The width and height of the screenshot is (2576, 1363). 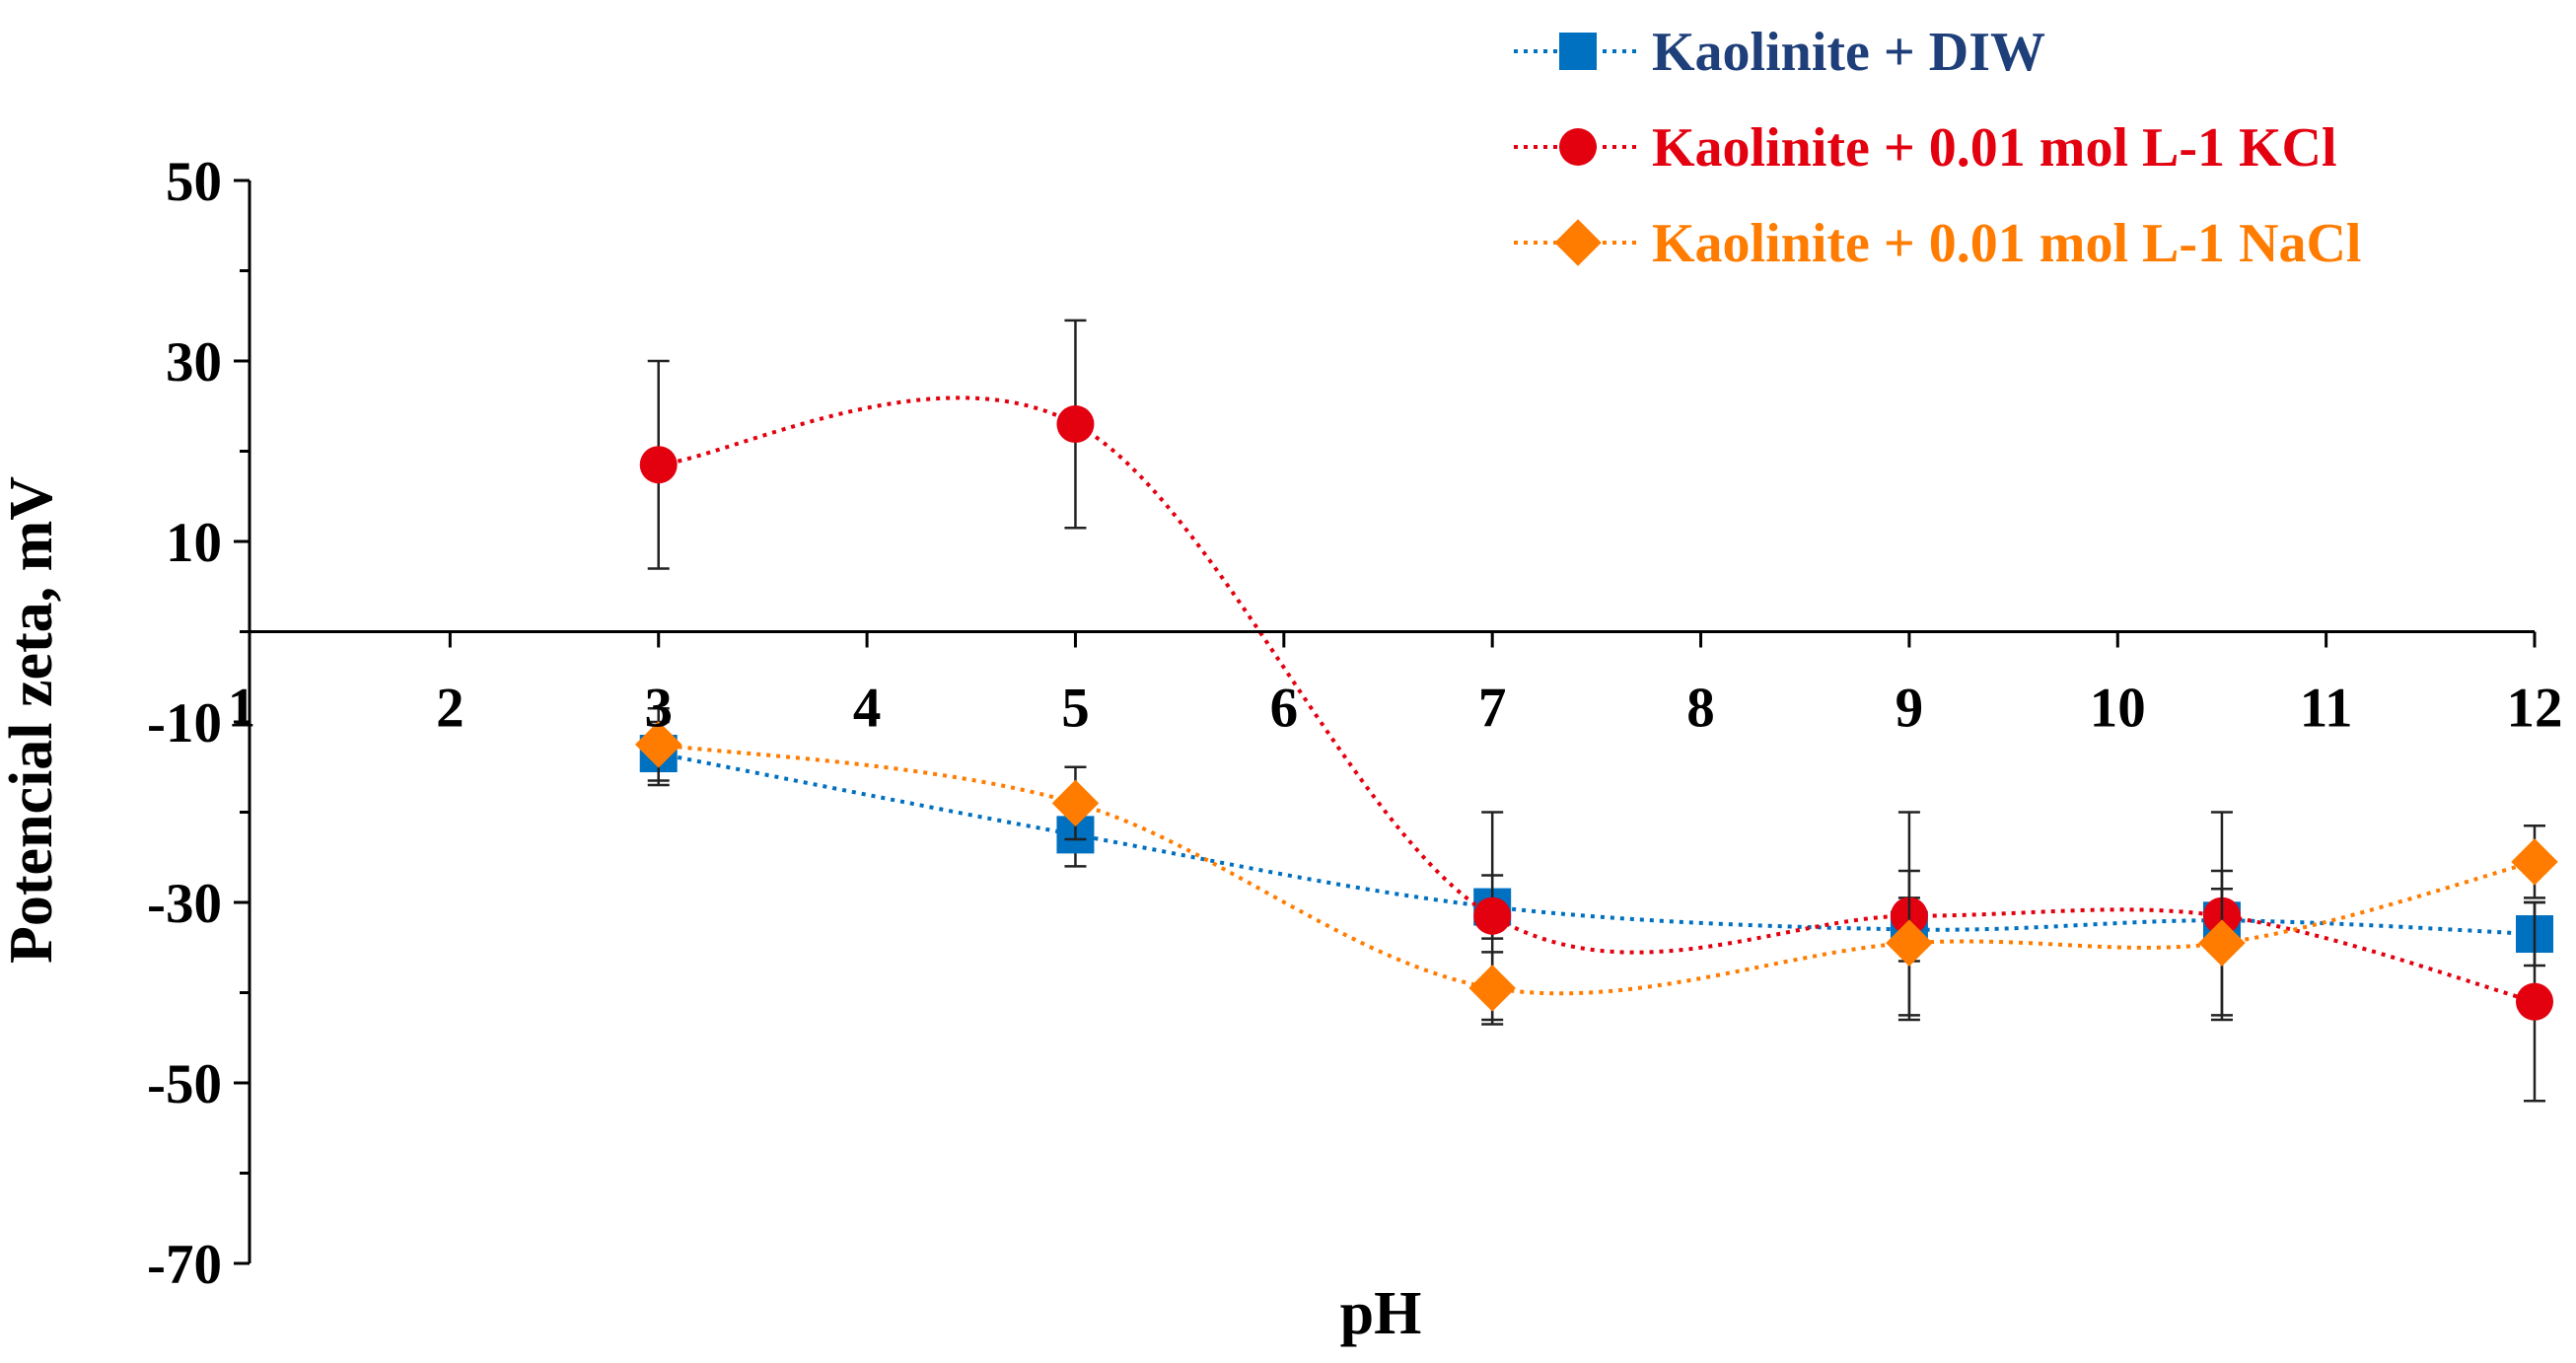 I want to click on x-tick-label: 7, so click(x=1492, y=709).